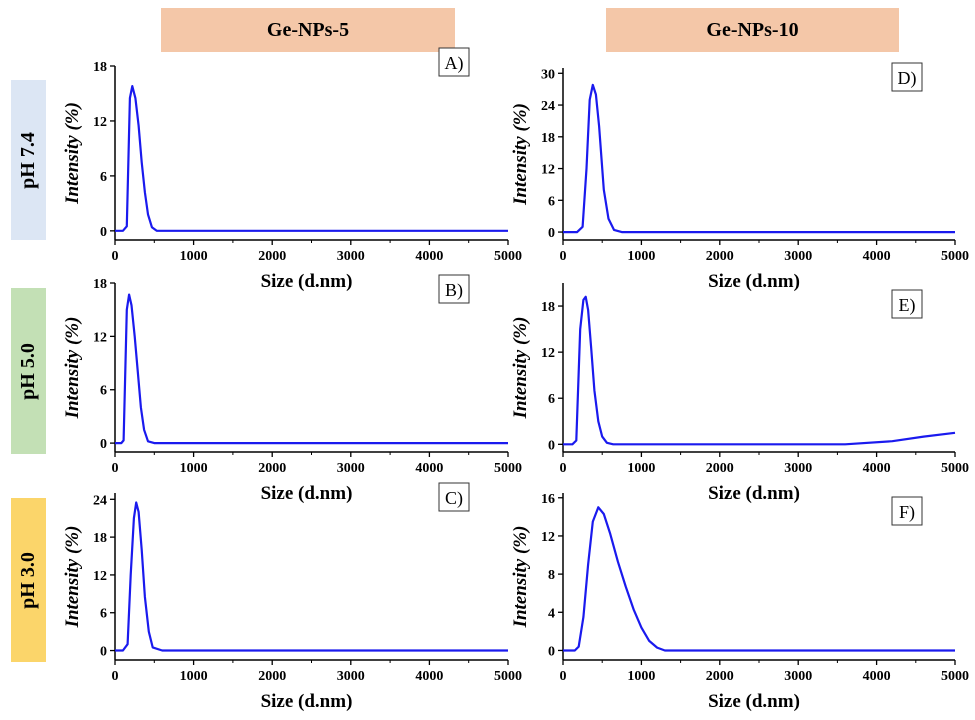  Describe the element at coordinates (28, 160) in the screenshot. I see `row-label-ph-7-4: pH 7.4` at that location.